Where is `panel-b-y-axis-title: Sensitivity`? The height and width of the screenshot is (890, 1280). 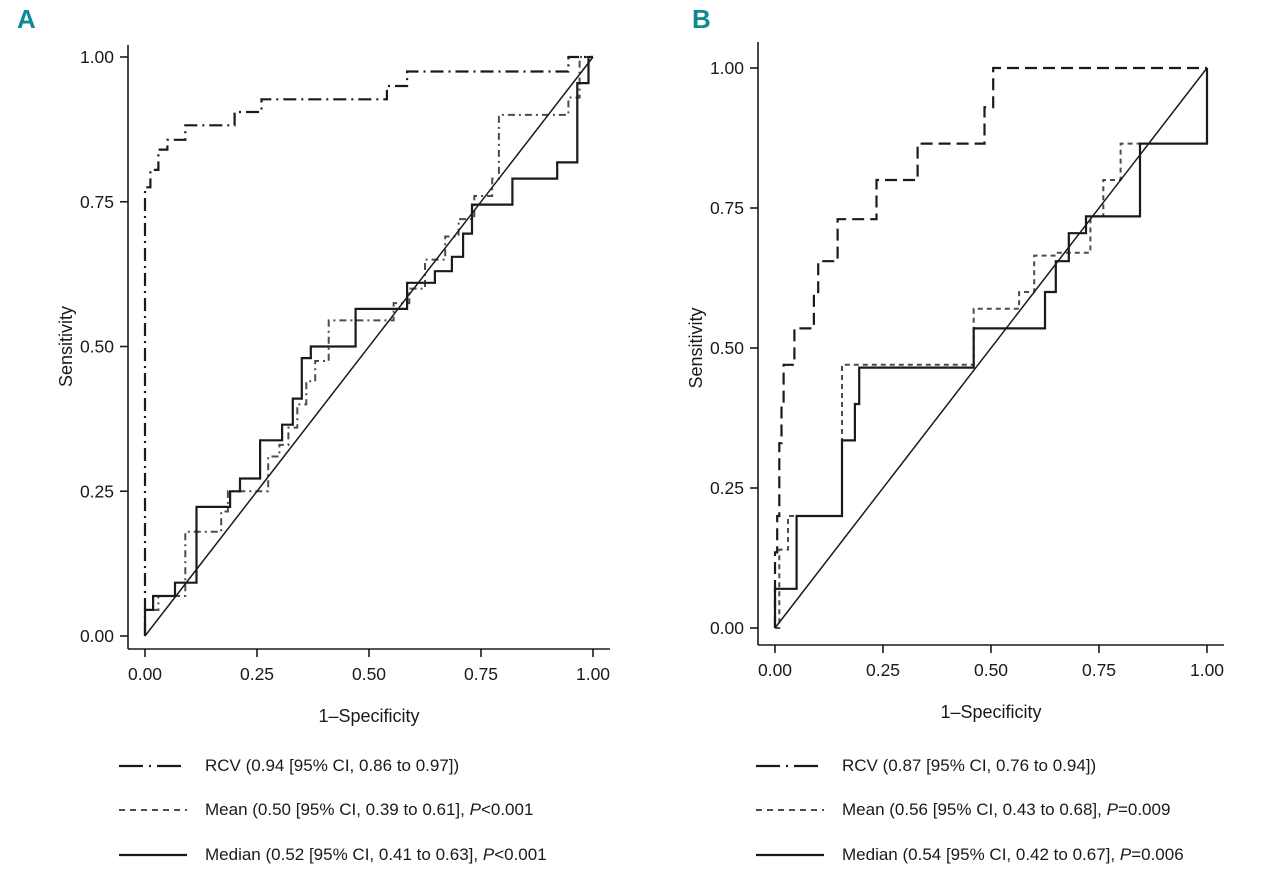
panel-b-y-axis-title: Sensitivity is located at coordinates (696, 347).